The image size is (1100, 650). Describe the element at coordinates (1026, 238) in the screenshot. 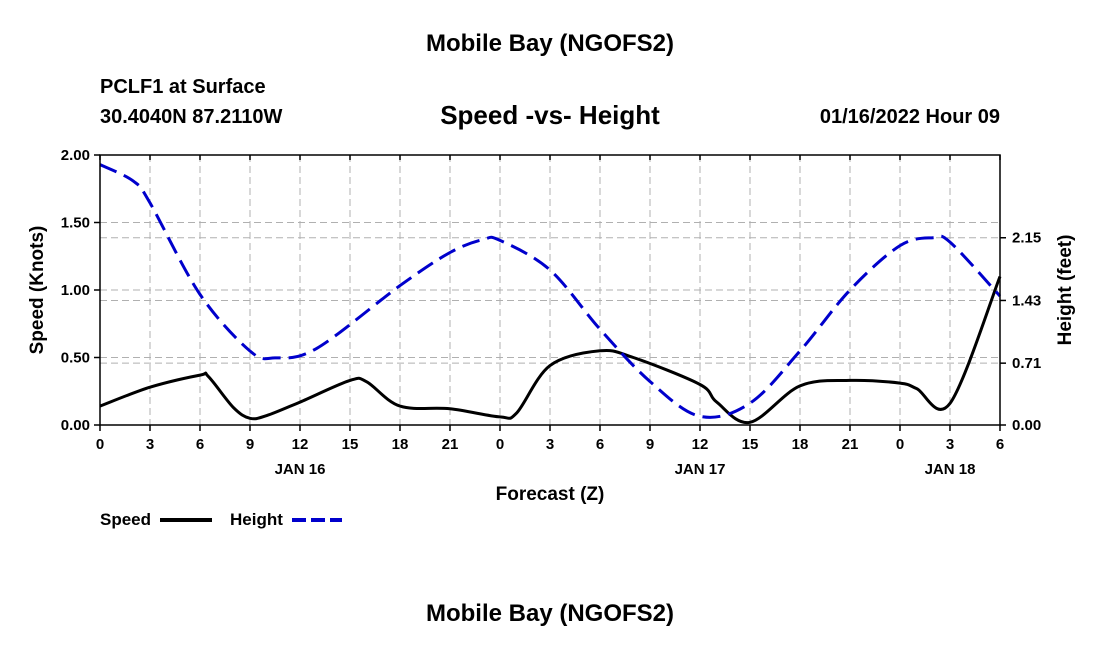

I see `y2-tick-label: 2.15` at that location.